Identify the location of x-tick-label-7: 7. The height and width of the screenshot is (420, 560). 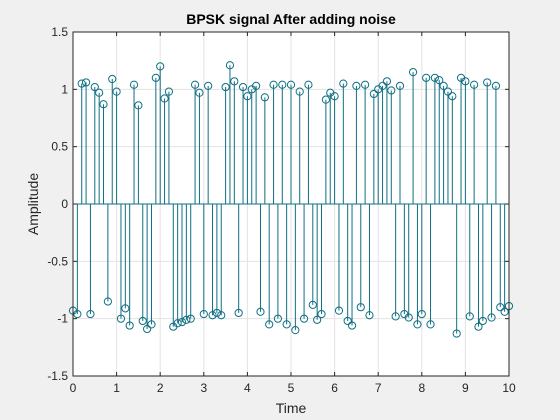
(378, 388).